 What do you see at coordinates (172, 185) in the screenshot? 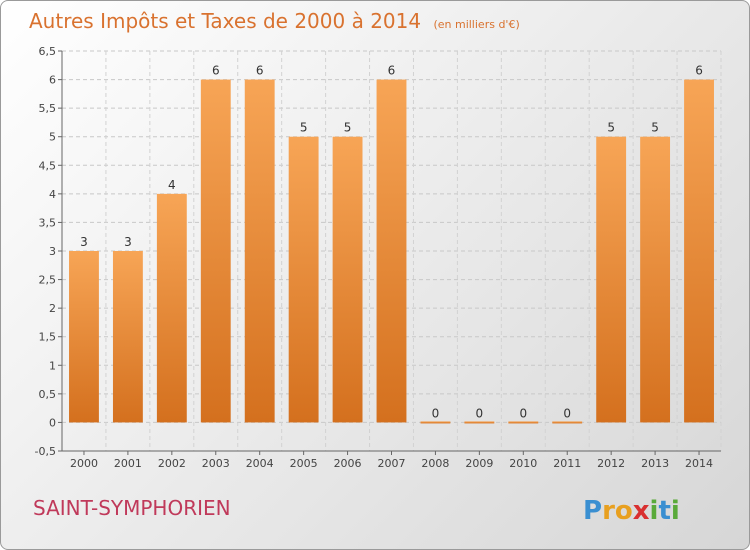
I see `data-label: 4` at bounding box center [172, 185].